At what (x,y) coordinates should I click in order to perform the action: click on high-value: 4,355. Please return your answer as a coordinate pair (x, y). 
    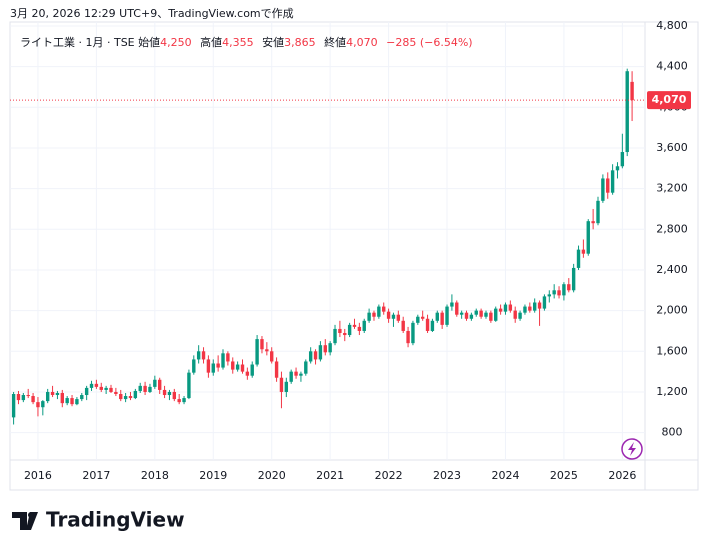
    Looking at the image, I should click on (238, 42).